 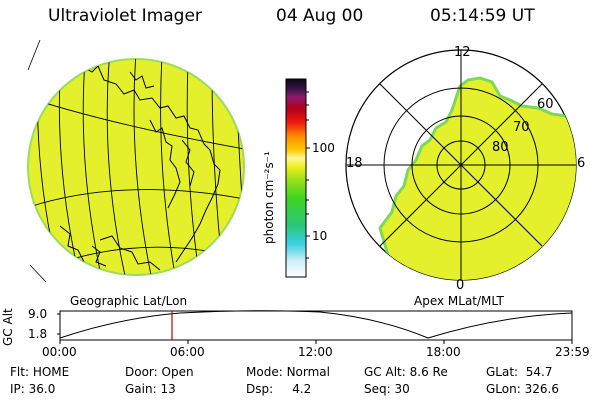 I want to click on coastline-outline, so click(x=140, y=167).